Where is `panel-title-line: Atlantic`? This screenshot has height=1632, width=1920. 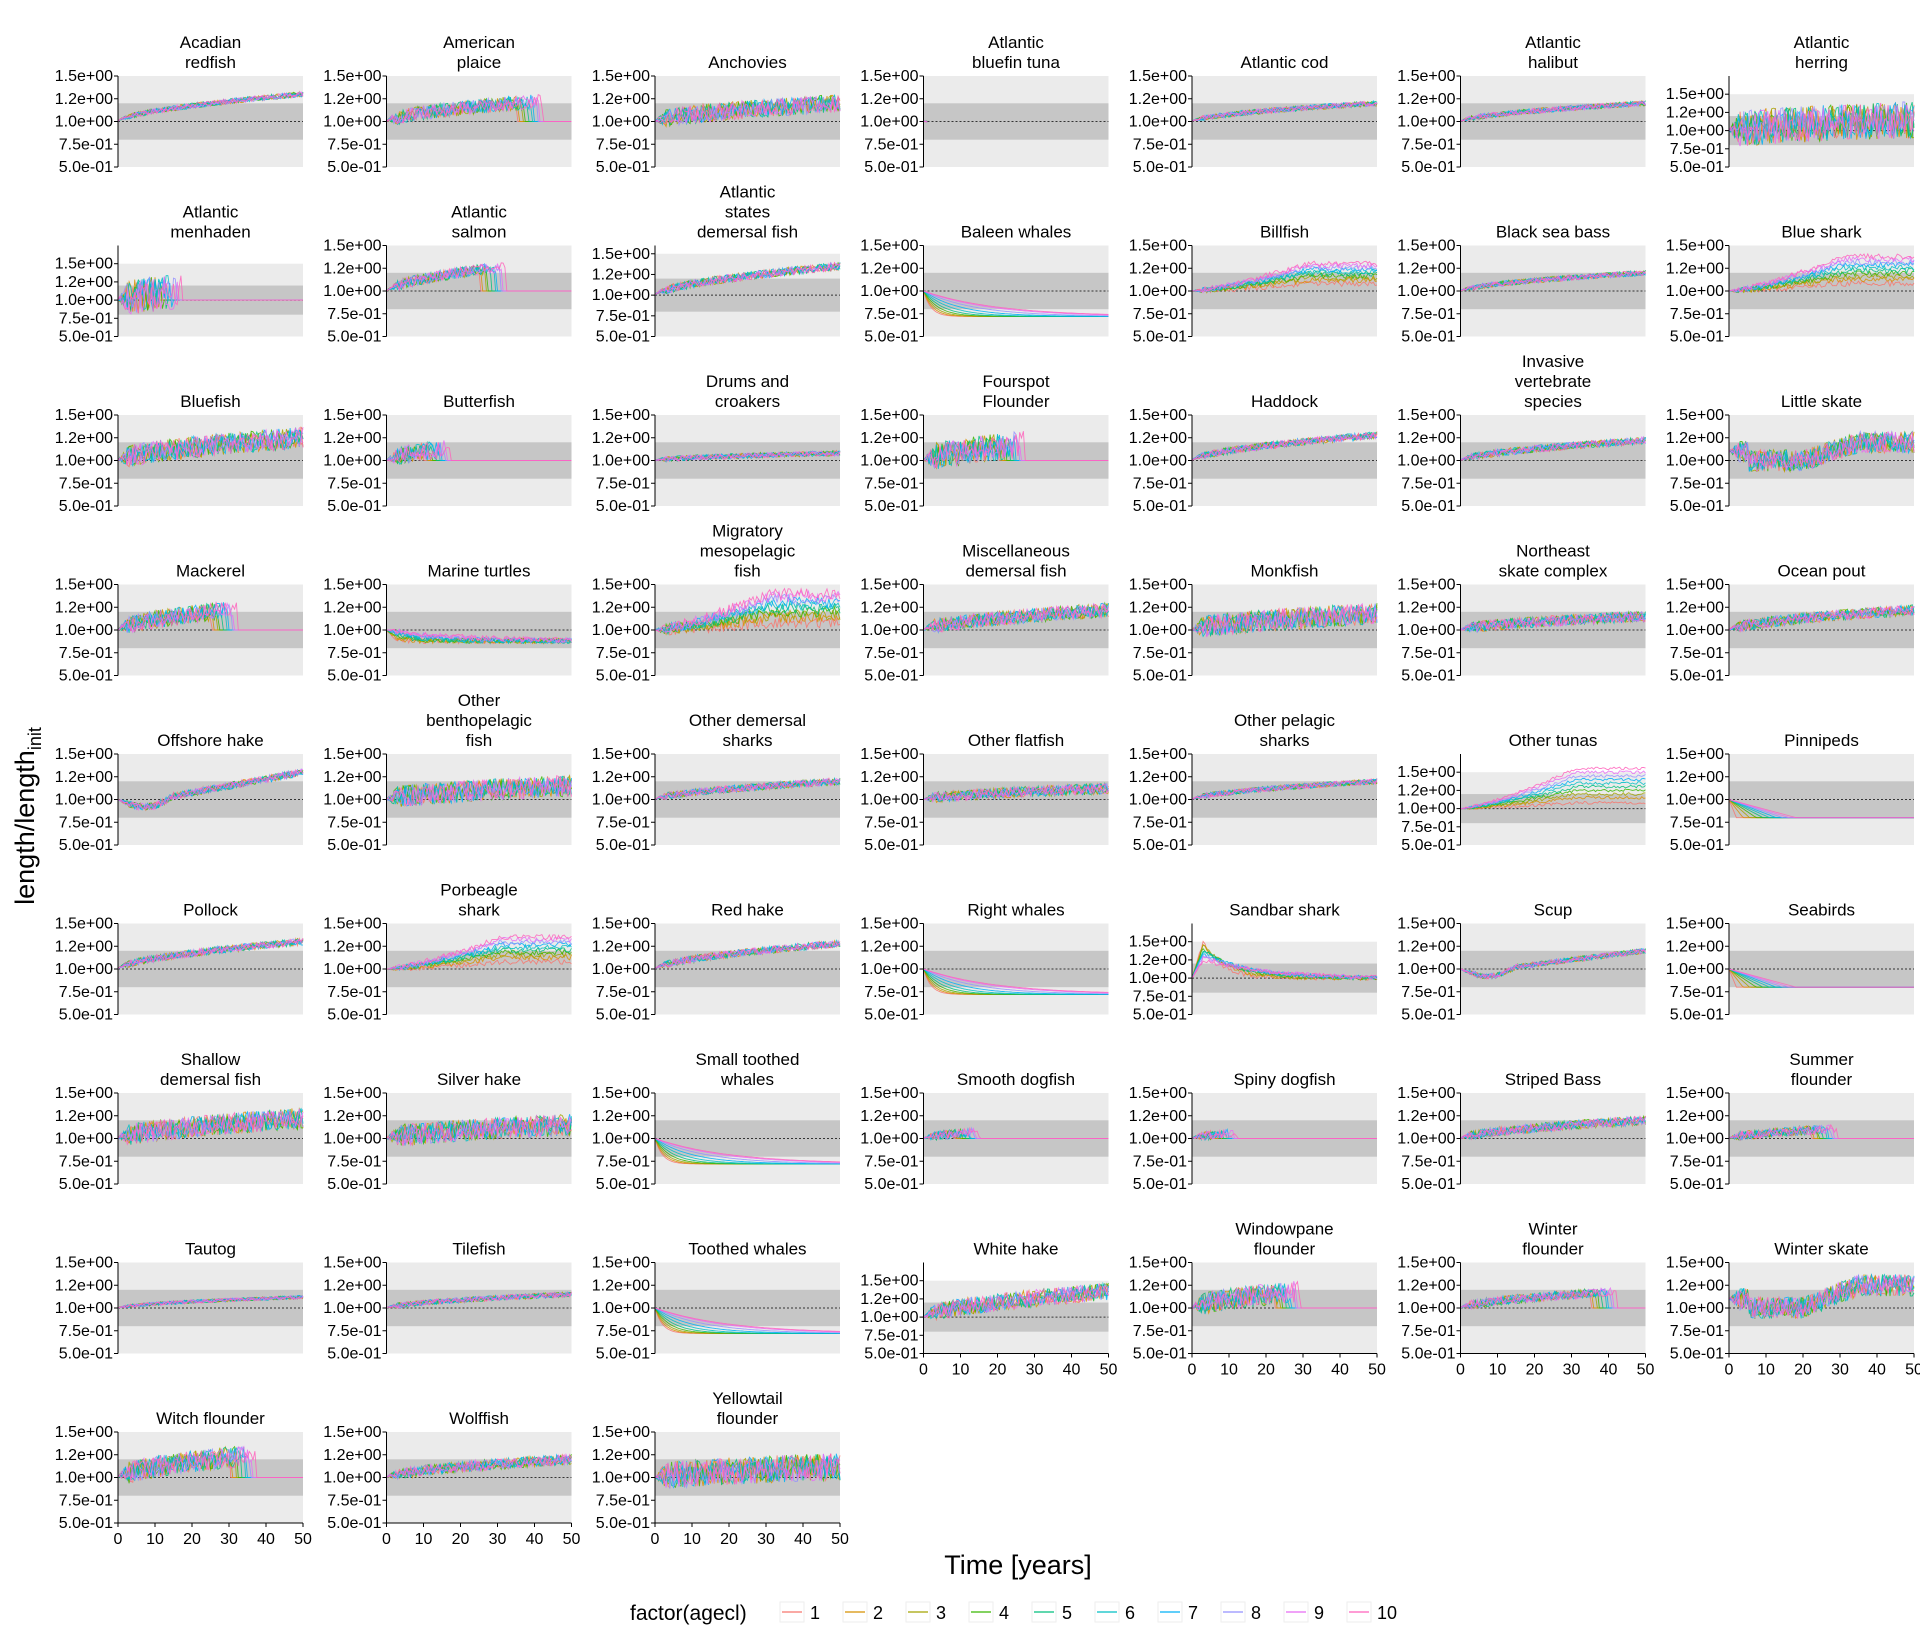
panel-title-line: Atlantic is located at coordinates (1016, 42).